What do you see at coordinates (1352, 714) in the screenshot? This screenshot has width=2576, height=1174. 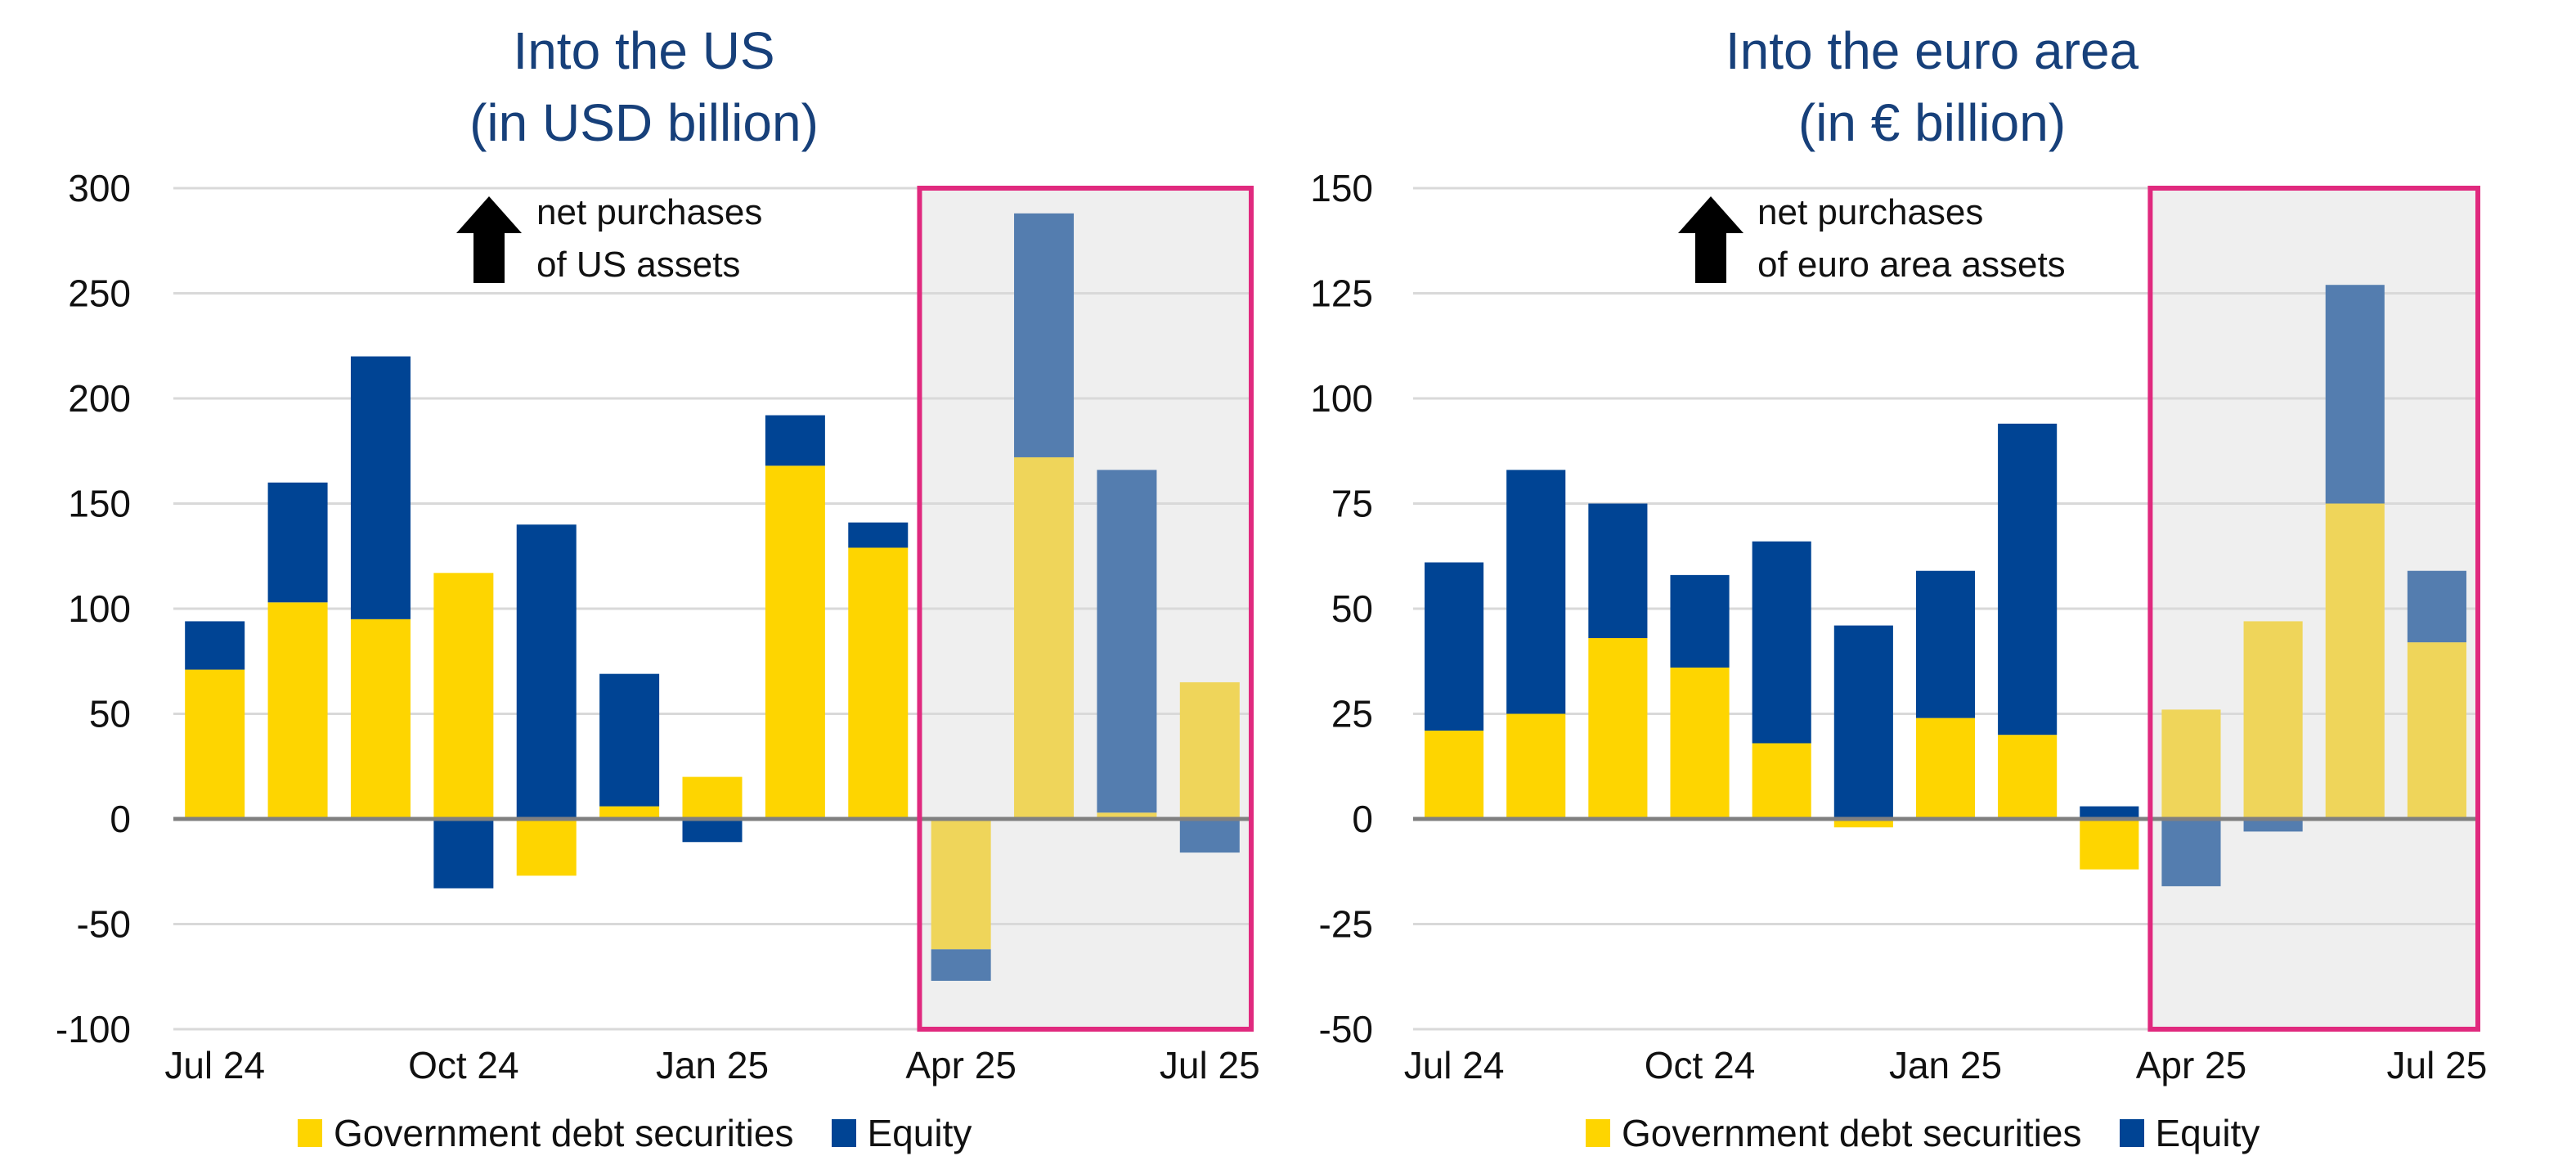 I see `y-tick-label: 25` at bounding box center [1352, 714].